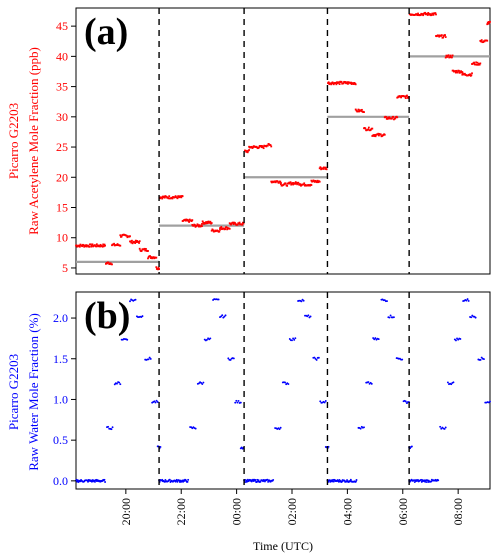 This screenshot has height=554, width=500. Describe the element at coordinates (181, 511) in the screenshot. I see `x-tick-label: 22:00` at that location.